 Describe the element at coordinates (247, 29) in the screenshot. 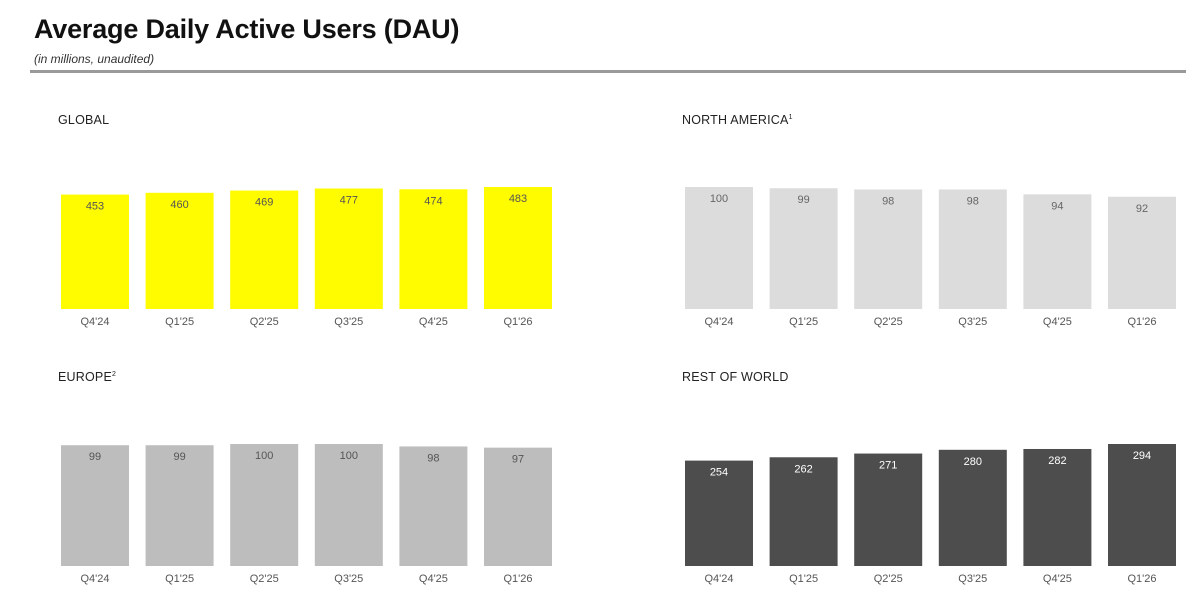

I see `page-title: Average Daily Active Users (DAU)` at that location.